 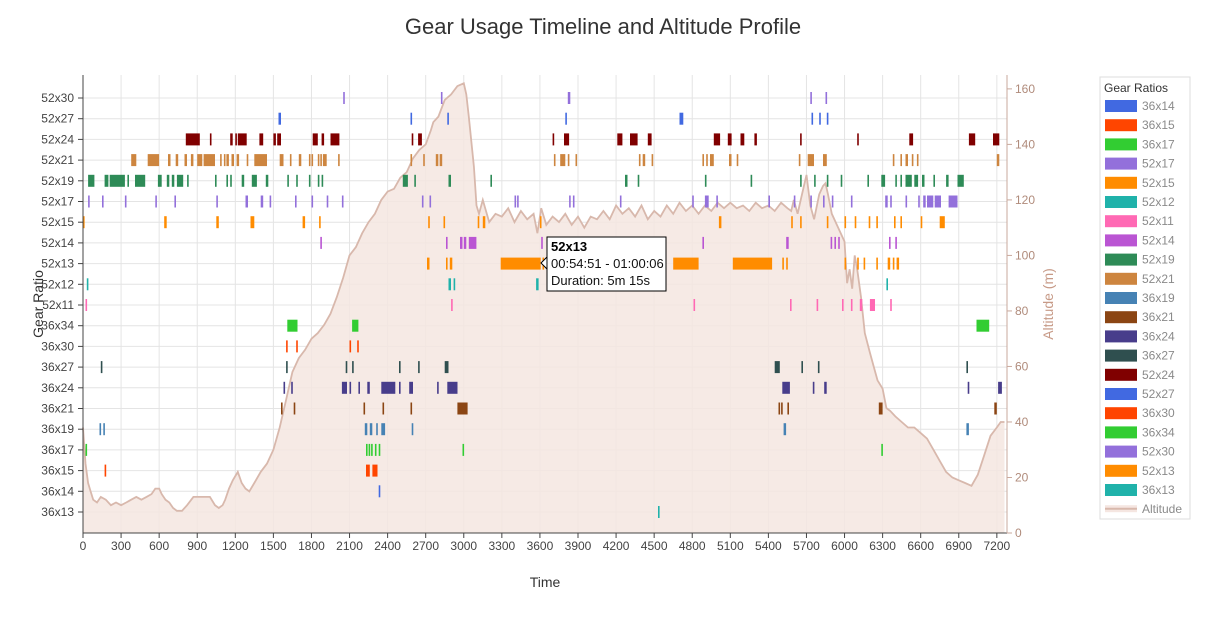 I want to click on gear-bar-36x15, so click(x=375, y=470).